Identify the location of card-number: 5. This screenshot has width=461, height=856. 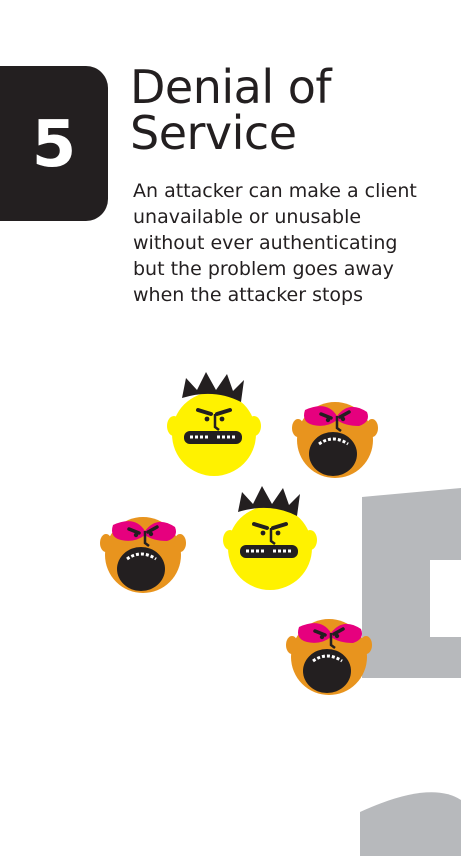
(54, 144).